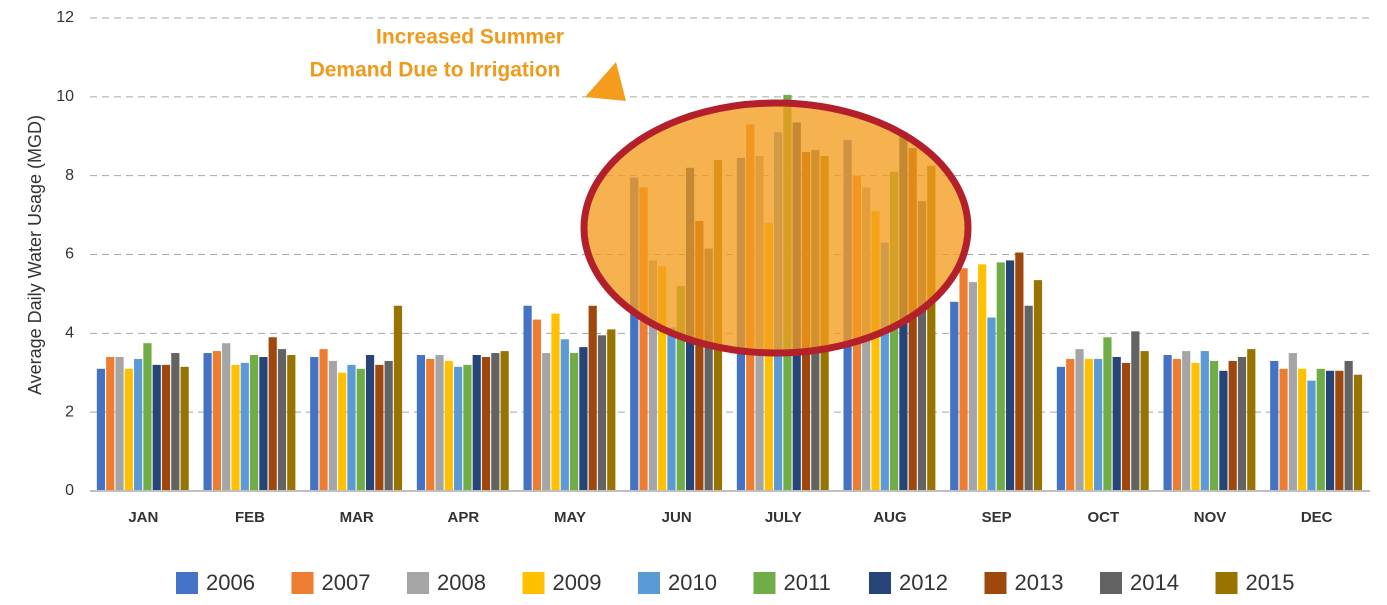 This screenshot has width=1387, height=605. What do you see at coordinates (69, 490) in the screenshot?
I see `y-tick-label: 0` at bounding box center [69, 490].